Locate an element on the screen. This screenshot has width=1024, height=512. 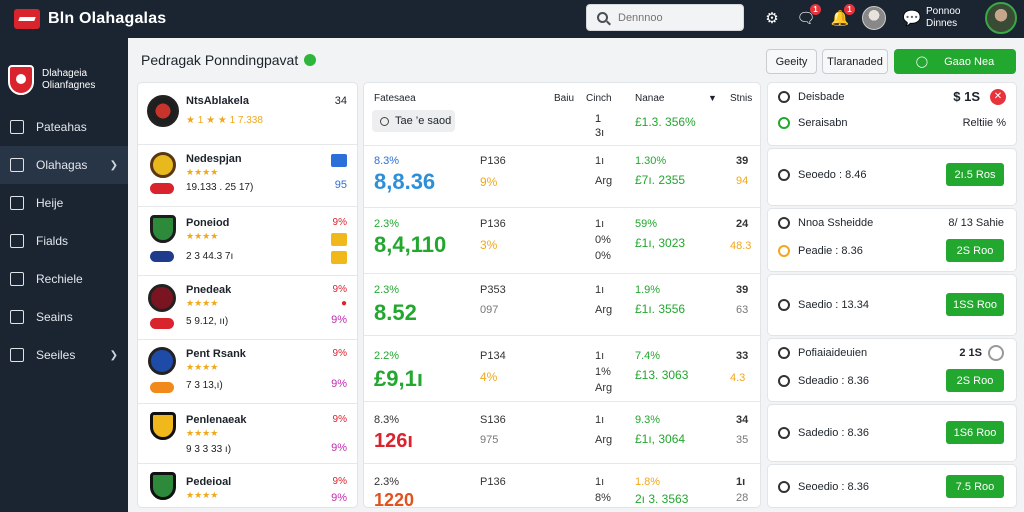
coin-icon is located at coordinates (784, 251).